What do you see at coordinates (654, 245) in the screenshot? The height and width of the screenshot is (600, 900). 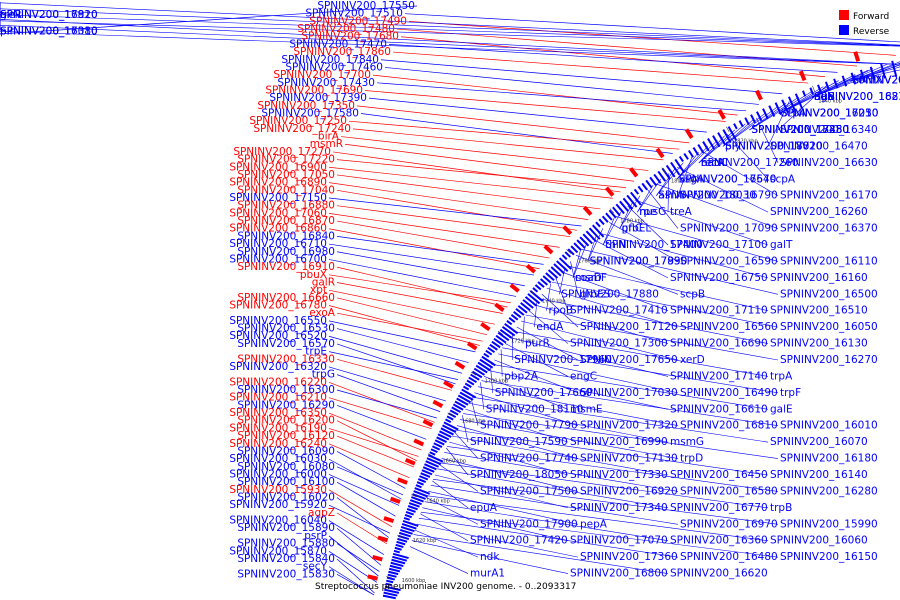 I see `gene-label: SPNINV200_17400` at bounding box center [654, 245].